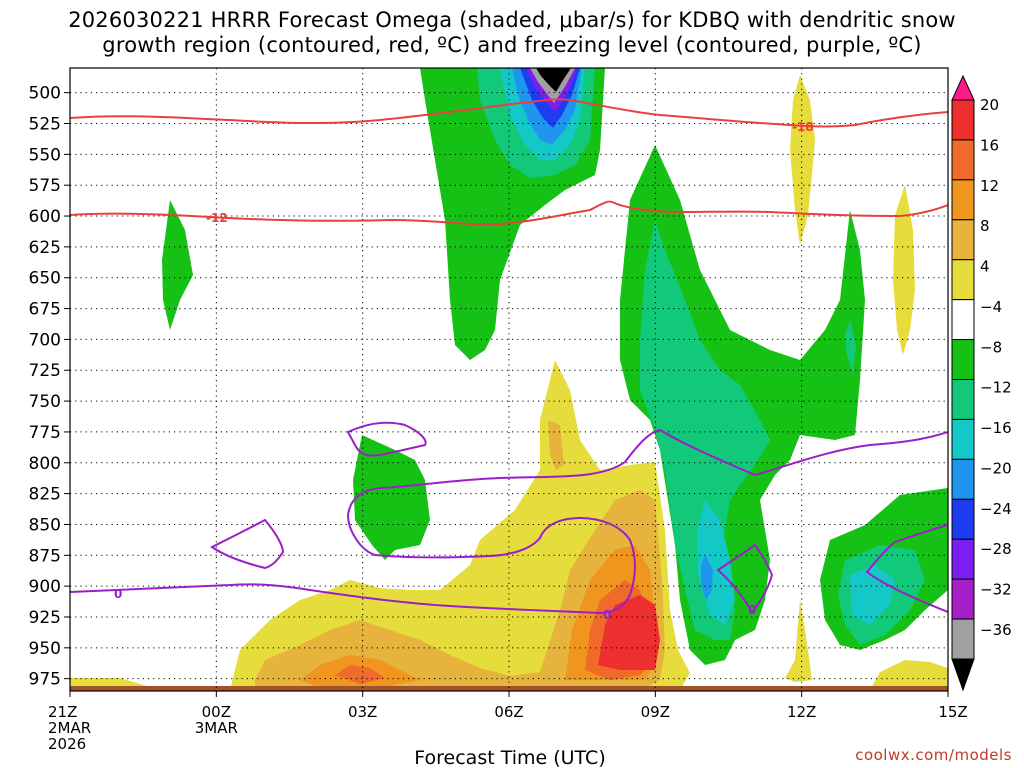 This screenshot has width=1024, height=768. I want to click on x-tick-label: 3MAR, so click(216, 728).